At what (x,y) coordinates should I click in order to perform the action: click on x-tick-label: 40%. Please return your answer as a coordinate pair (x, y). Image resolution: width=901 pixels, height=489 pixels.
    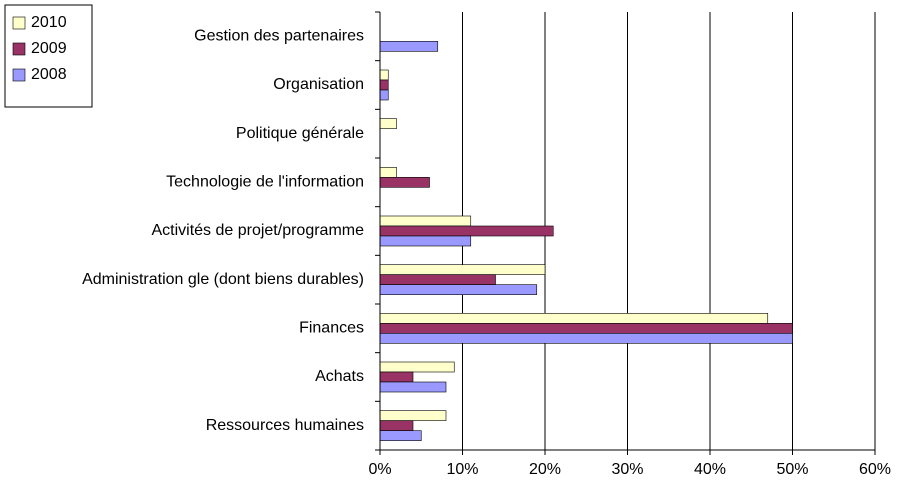
    Looking at the image, I should click on (710, 469).